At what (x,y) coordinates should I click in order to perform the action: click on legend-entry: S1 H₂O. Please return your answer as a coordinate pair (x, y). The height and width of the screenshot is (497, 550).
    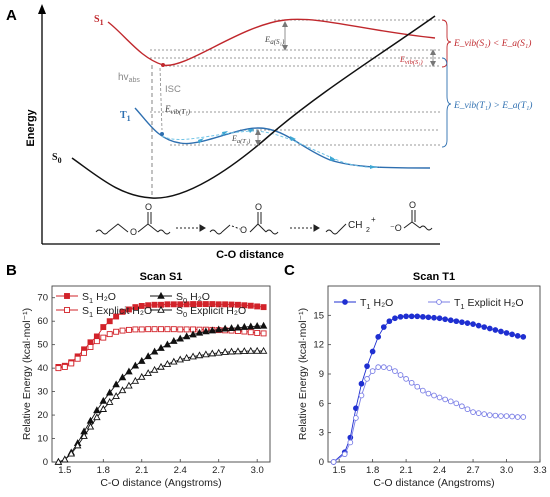
    Looking at the image, I should click on (86, 298).